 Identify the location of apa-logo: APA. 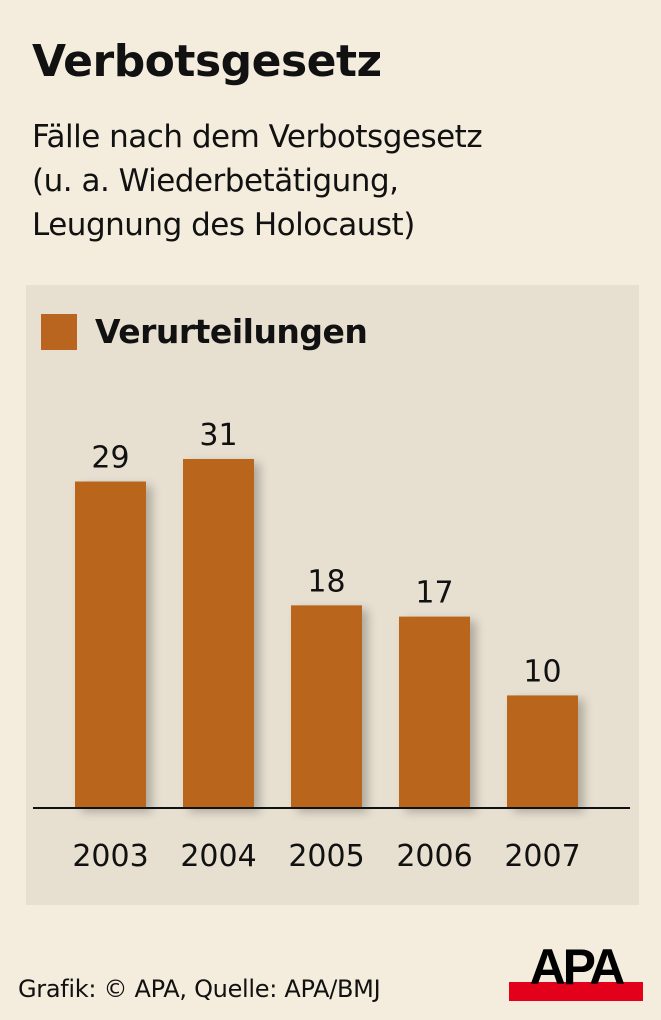
(576, 972).